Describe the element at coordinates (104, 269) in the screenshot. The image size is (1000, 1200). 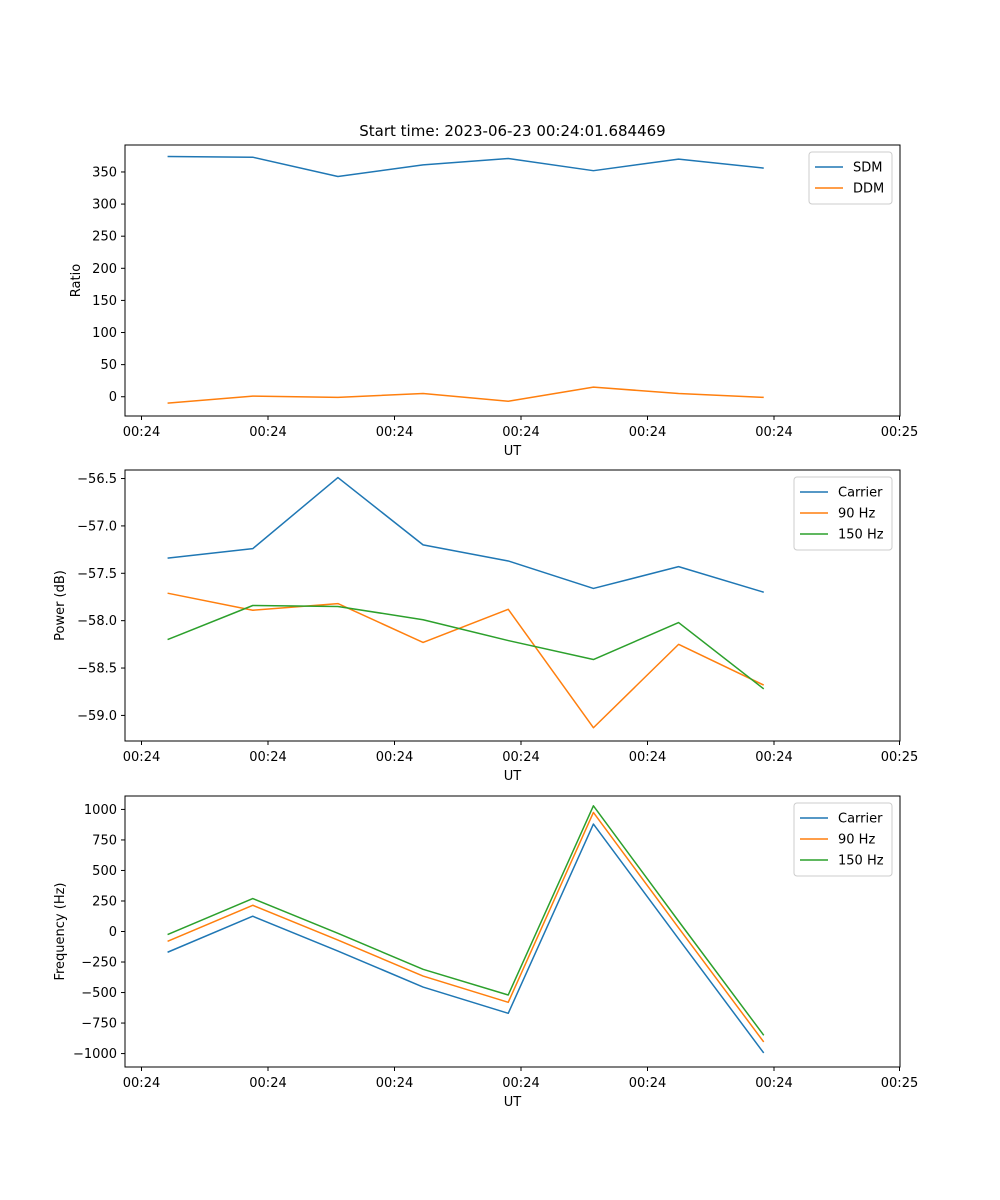
I see `y-tick-label: 200` at that location.